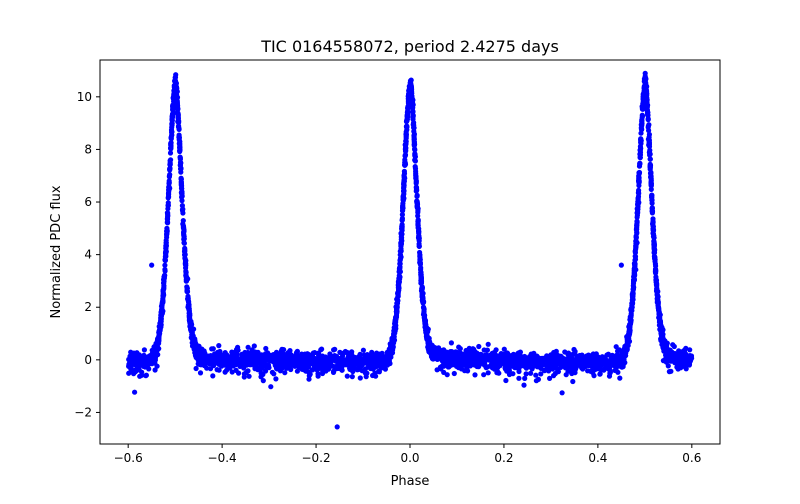  I want to click on y-axis-label: Normalized PDC flux, so click(56, 251).